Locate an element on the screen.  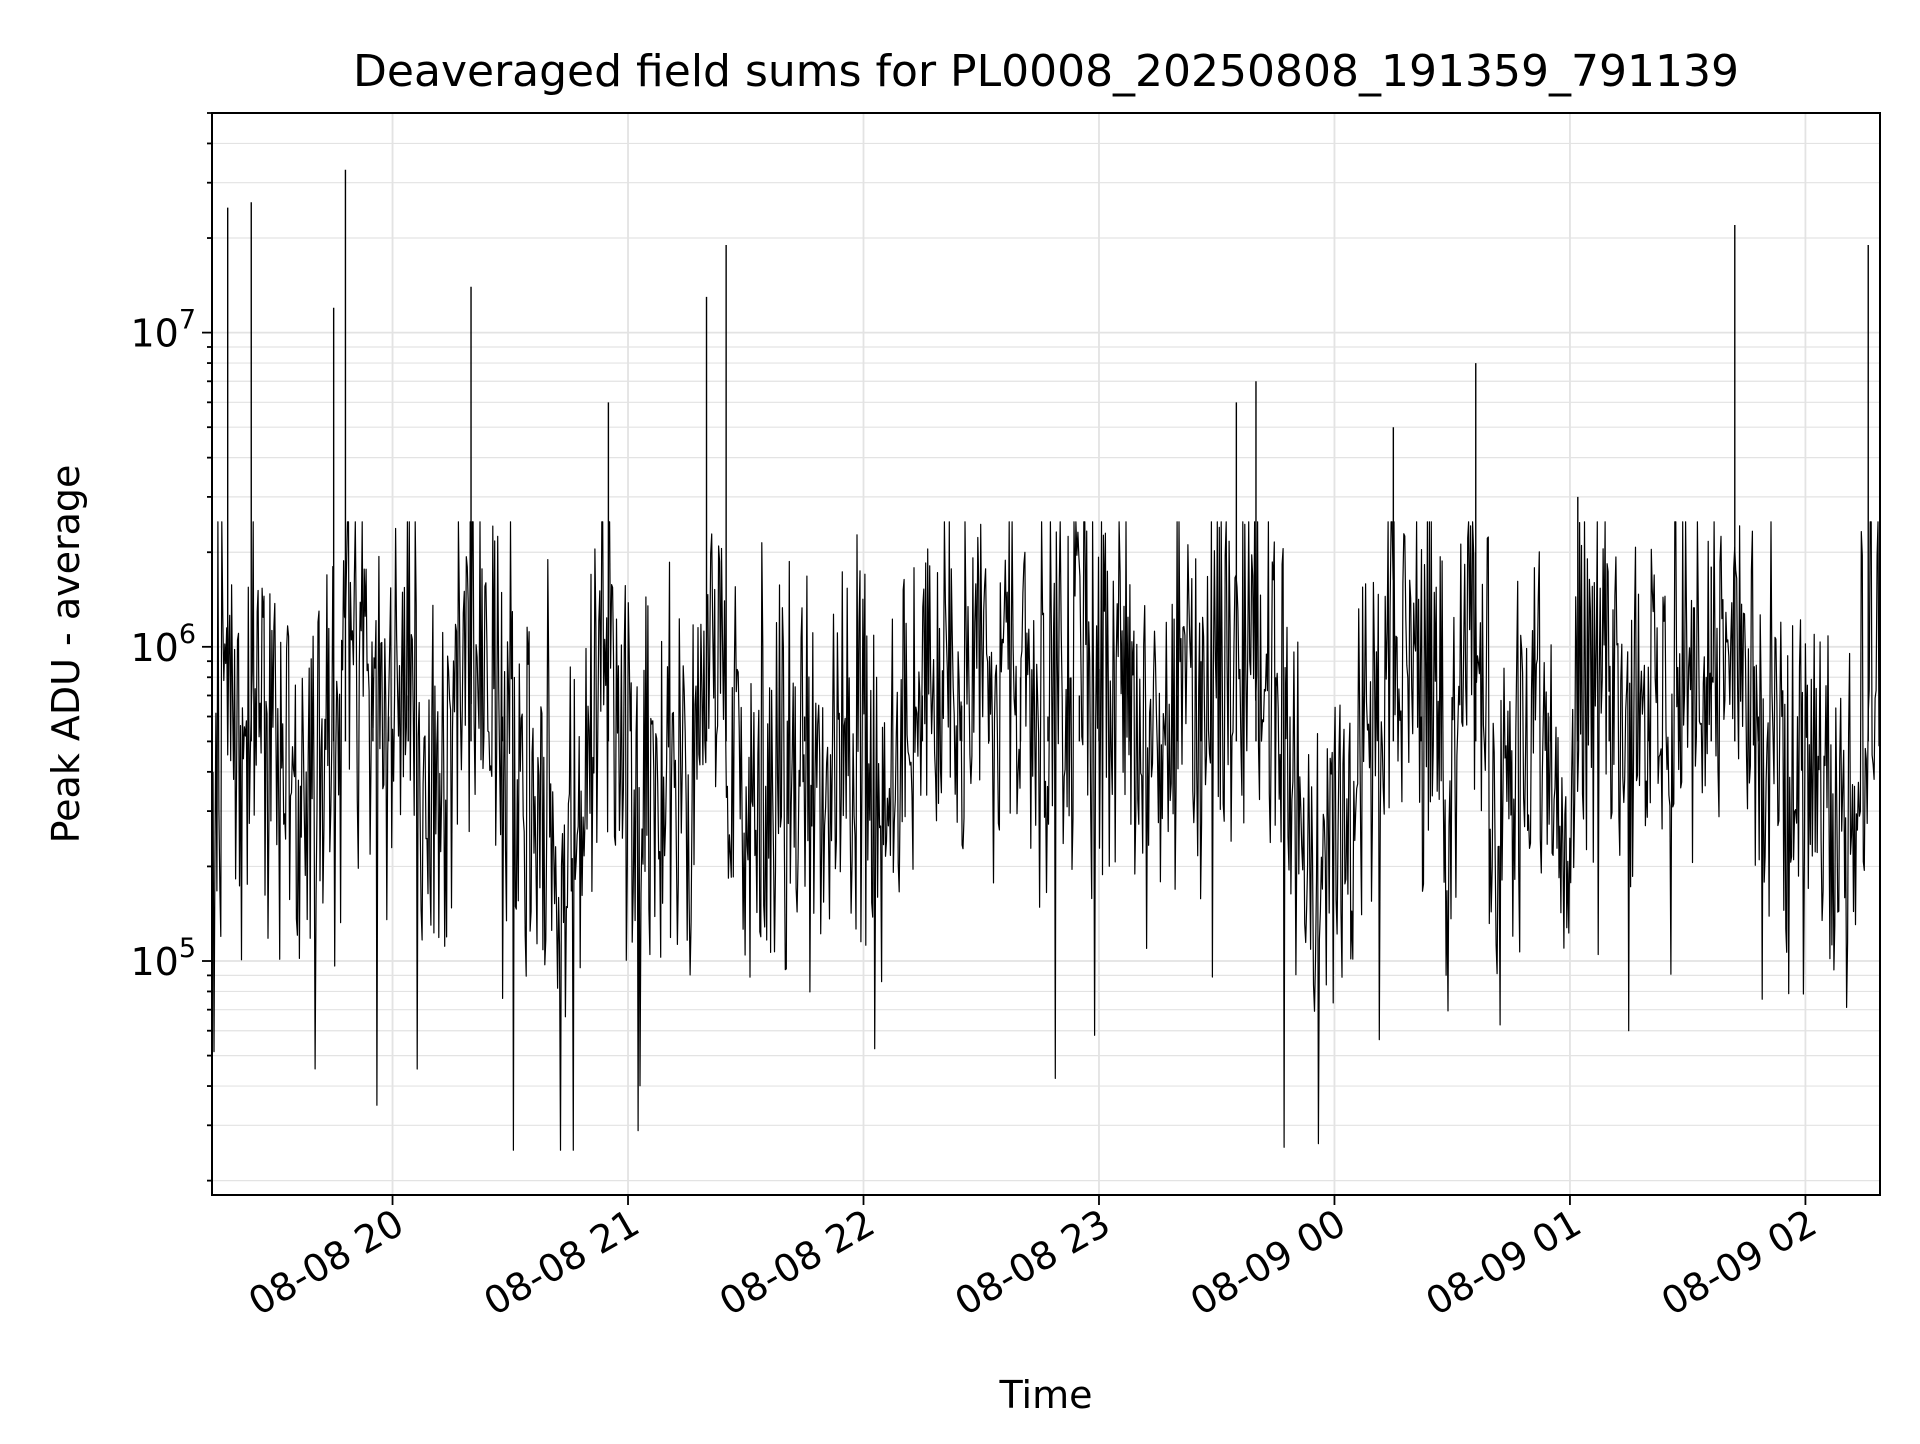
y-tick-label: 10⁵ is located at coordinates (163, 958).